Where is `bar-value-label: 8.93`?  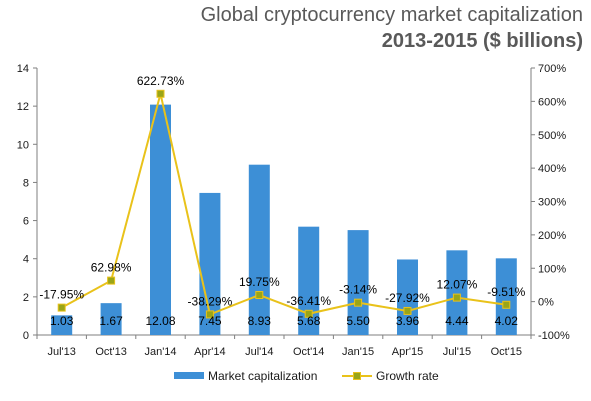 bar-value-label: 8.93 is located at coordinates (260, 321).